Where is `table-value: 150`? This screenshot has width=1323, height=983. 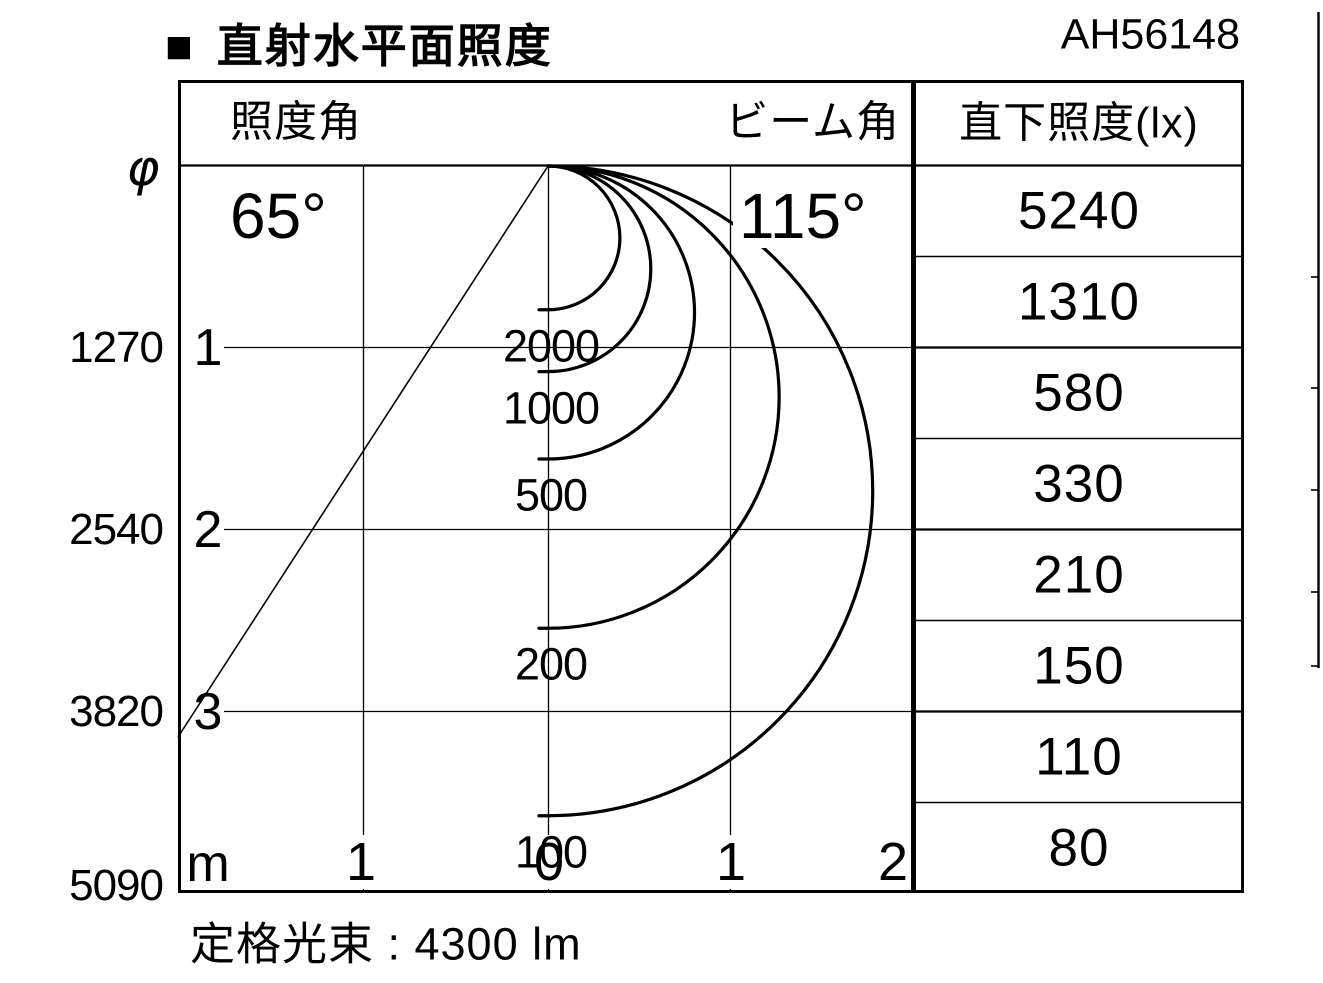
table-value: 150 is located at coordinates (1079, 666).